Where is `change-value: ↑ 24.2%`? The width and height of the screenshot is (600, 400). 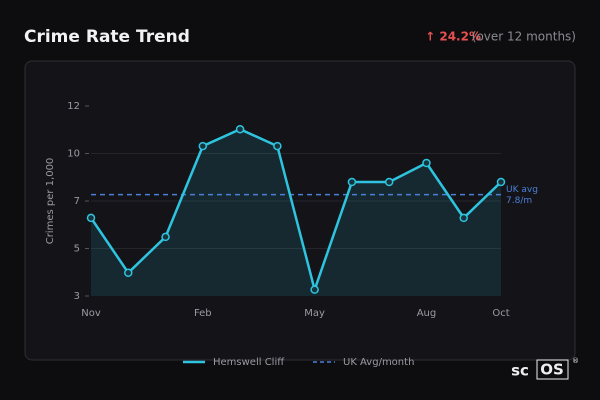
change-value: ↑ 24.2% is located at coordinates (453, 37).